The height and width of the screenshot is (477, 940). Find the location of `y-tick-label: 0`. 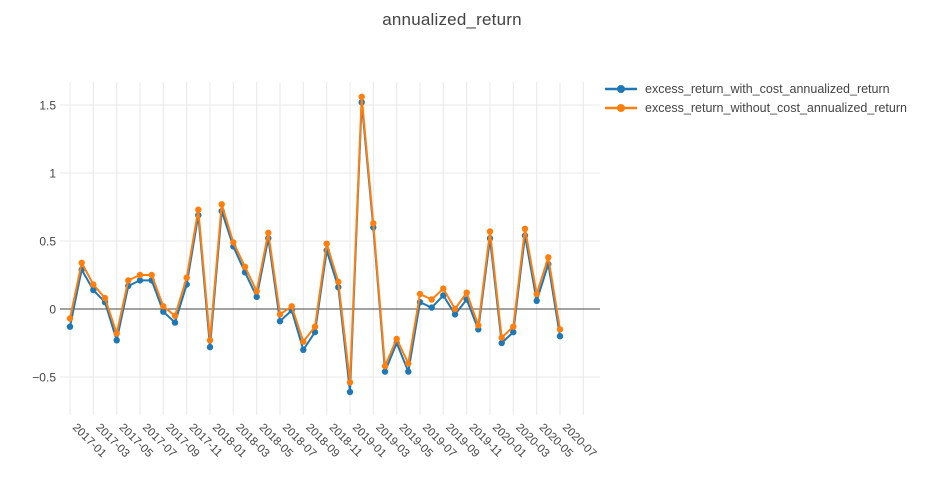

y-tick-label: 0 is located at coordinates (52, 310).